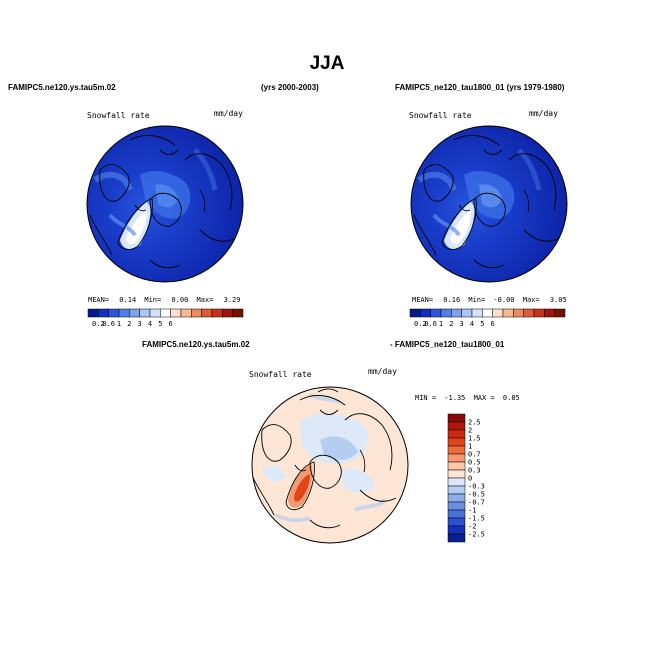 This screenshot has height=654, width=654. Describe the element at coordinates (558, 300) in the screenshot. I see `control-max-value: 3.05` at that location.